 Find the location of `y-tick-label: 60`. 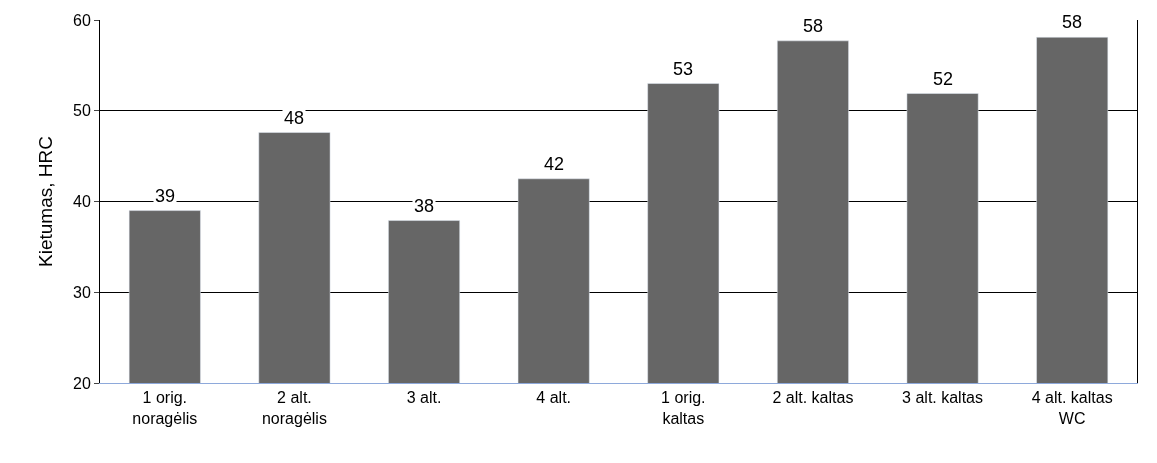

y-tick-label: 60 is located at coordinates (82, 20).